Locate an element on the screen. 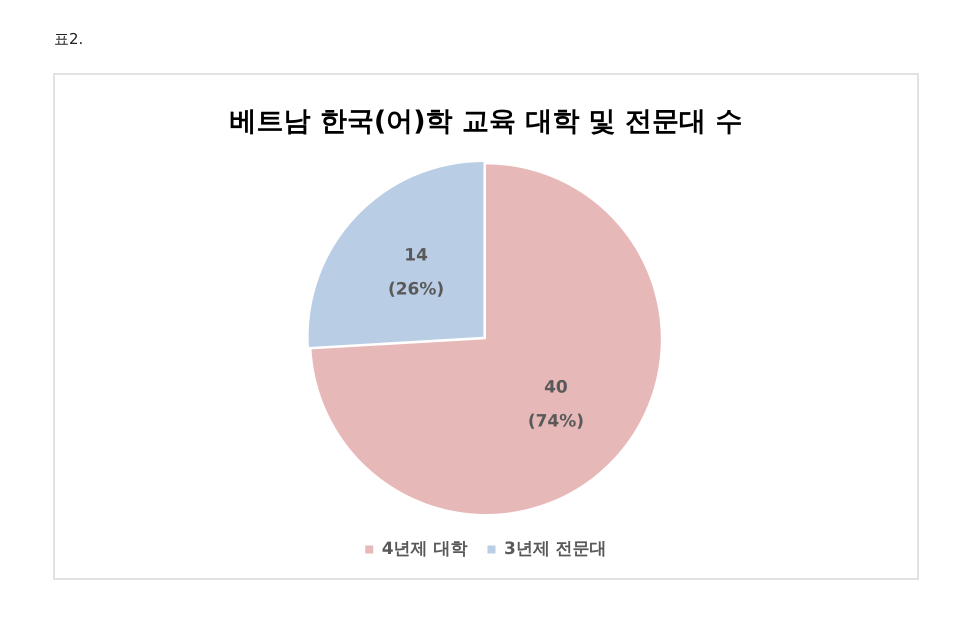 This screenshot has height=637, width=978. data-label: 40 (74%) is located at coordinates (556, 405).